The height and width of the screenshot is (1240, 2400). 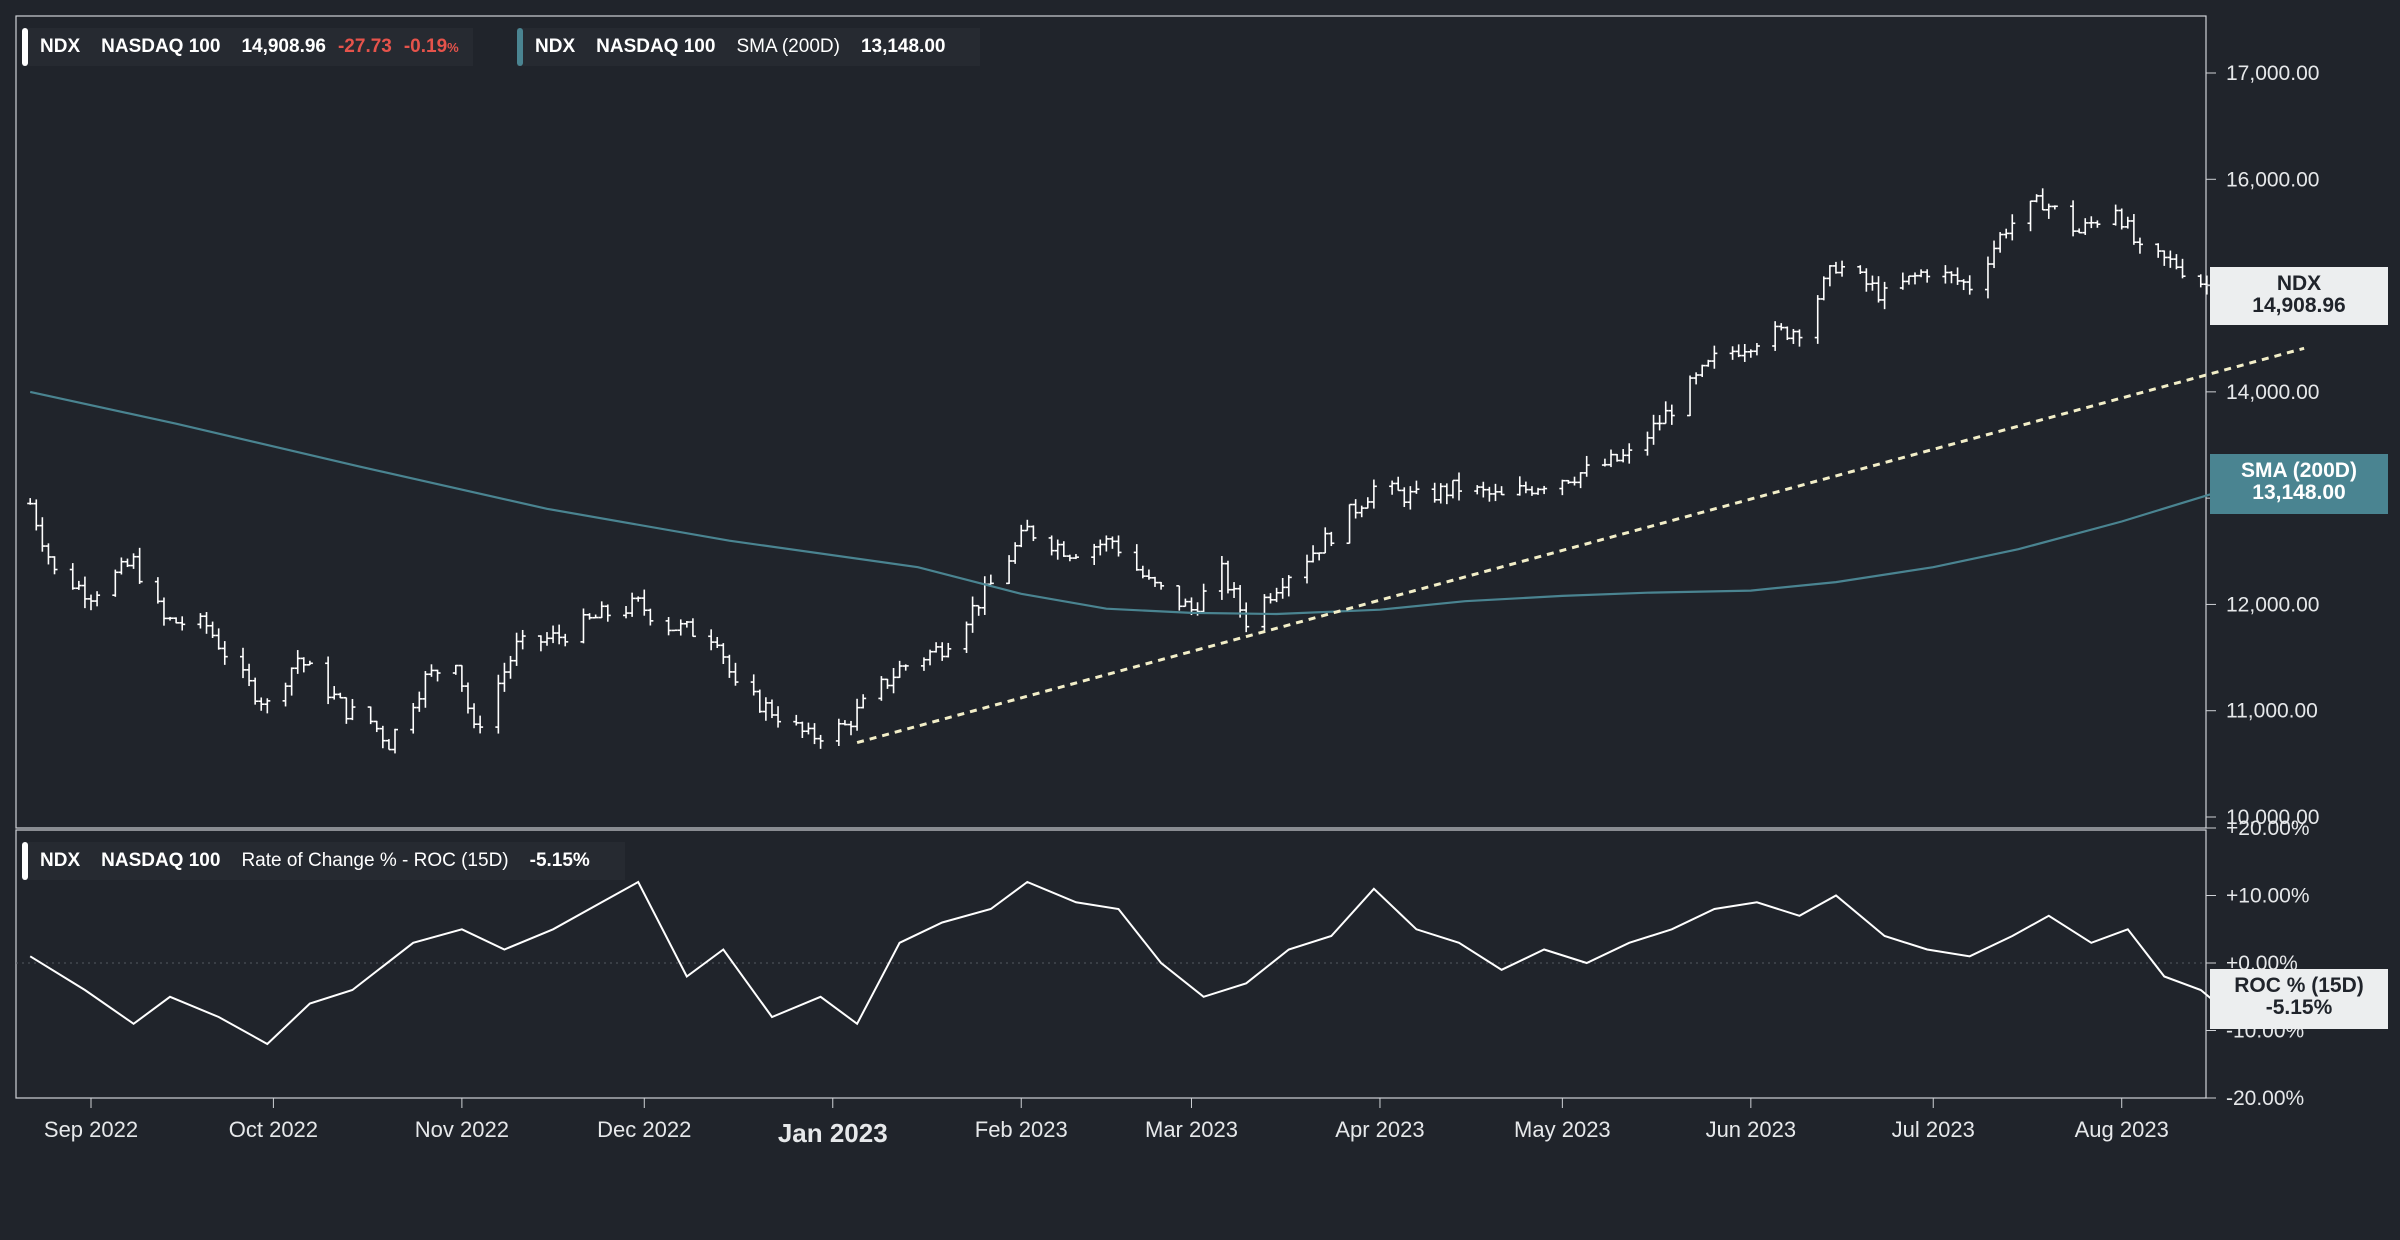 I want to click on price-legend-symbol: NDX, so click(x=60, y=46).